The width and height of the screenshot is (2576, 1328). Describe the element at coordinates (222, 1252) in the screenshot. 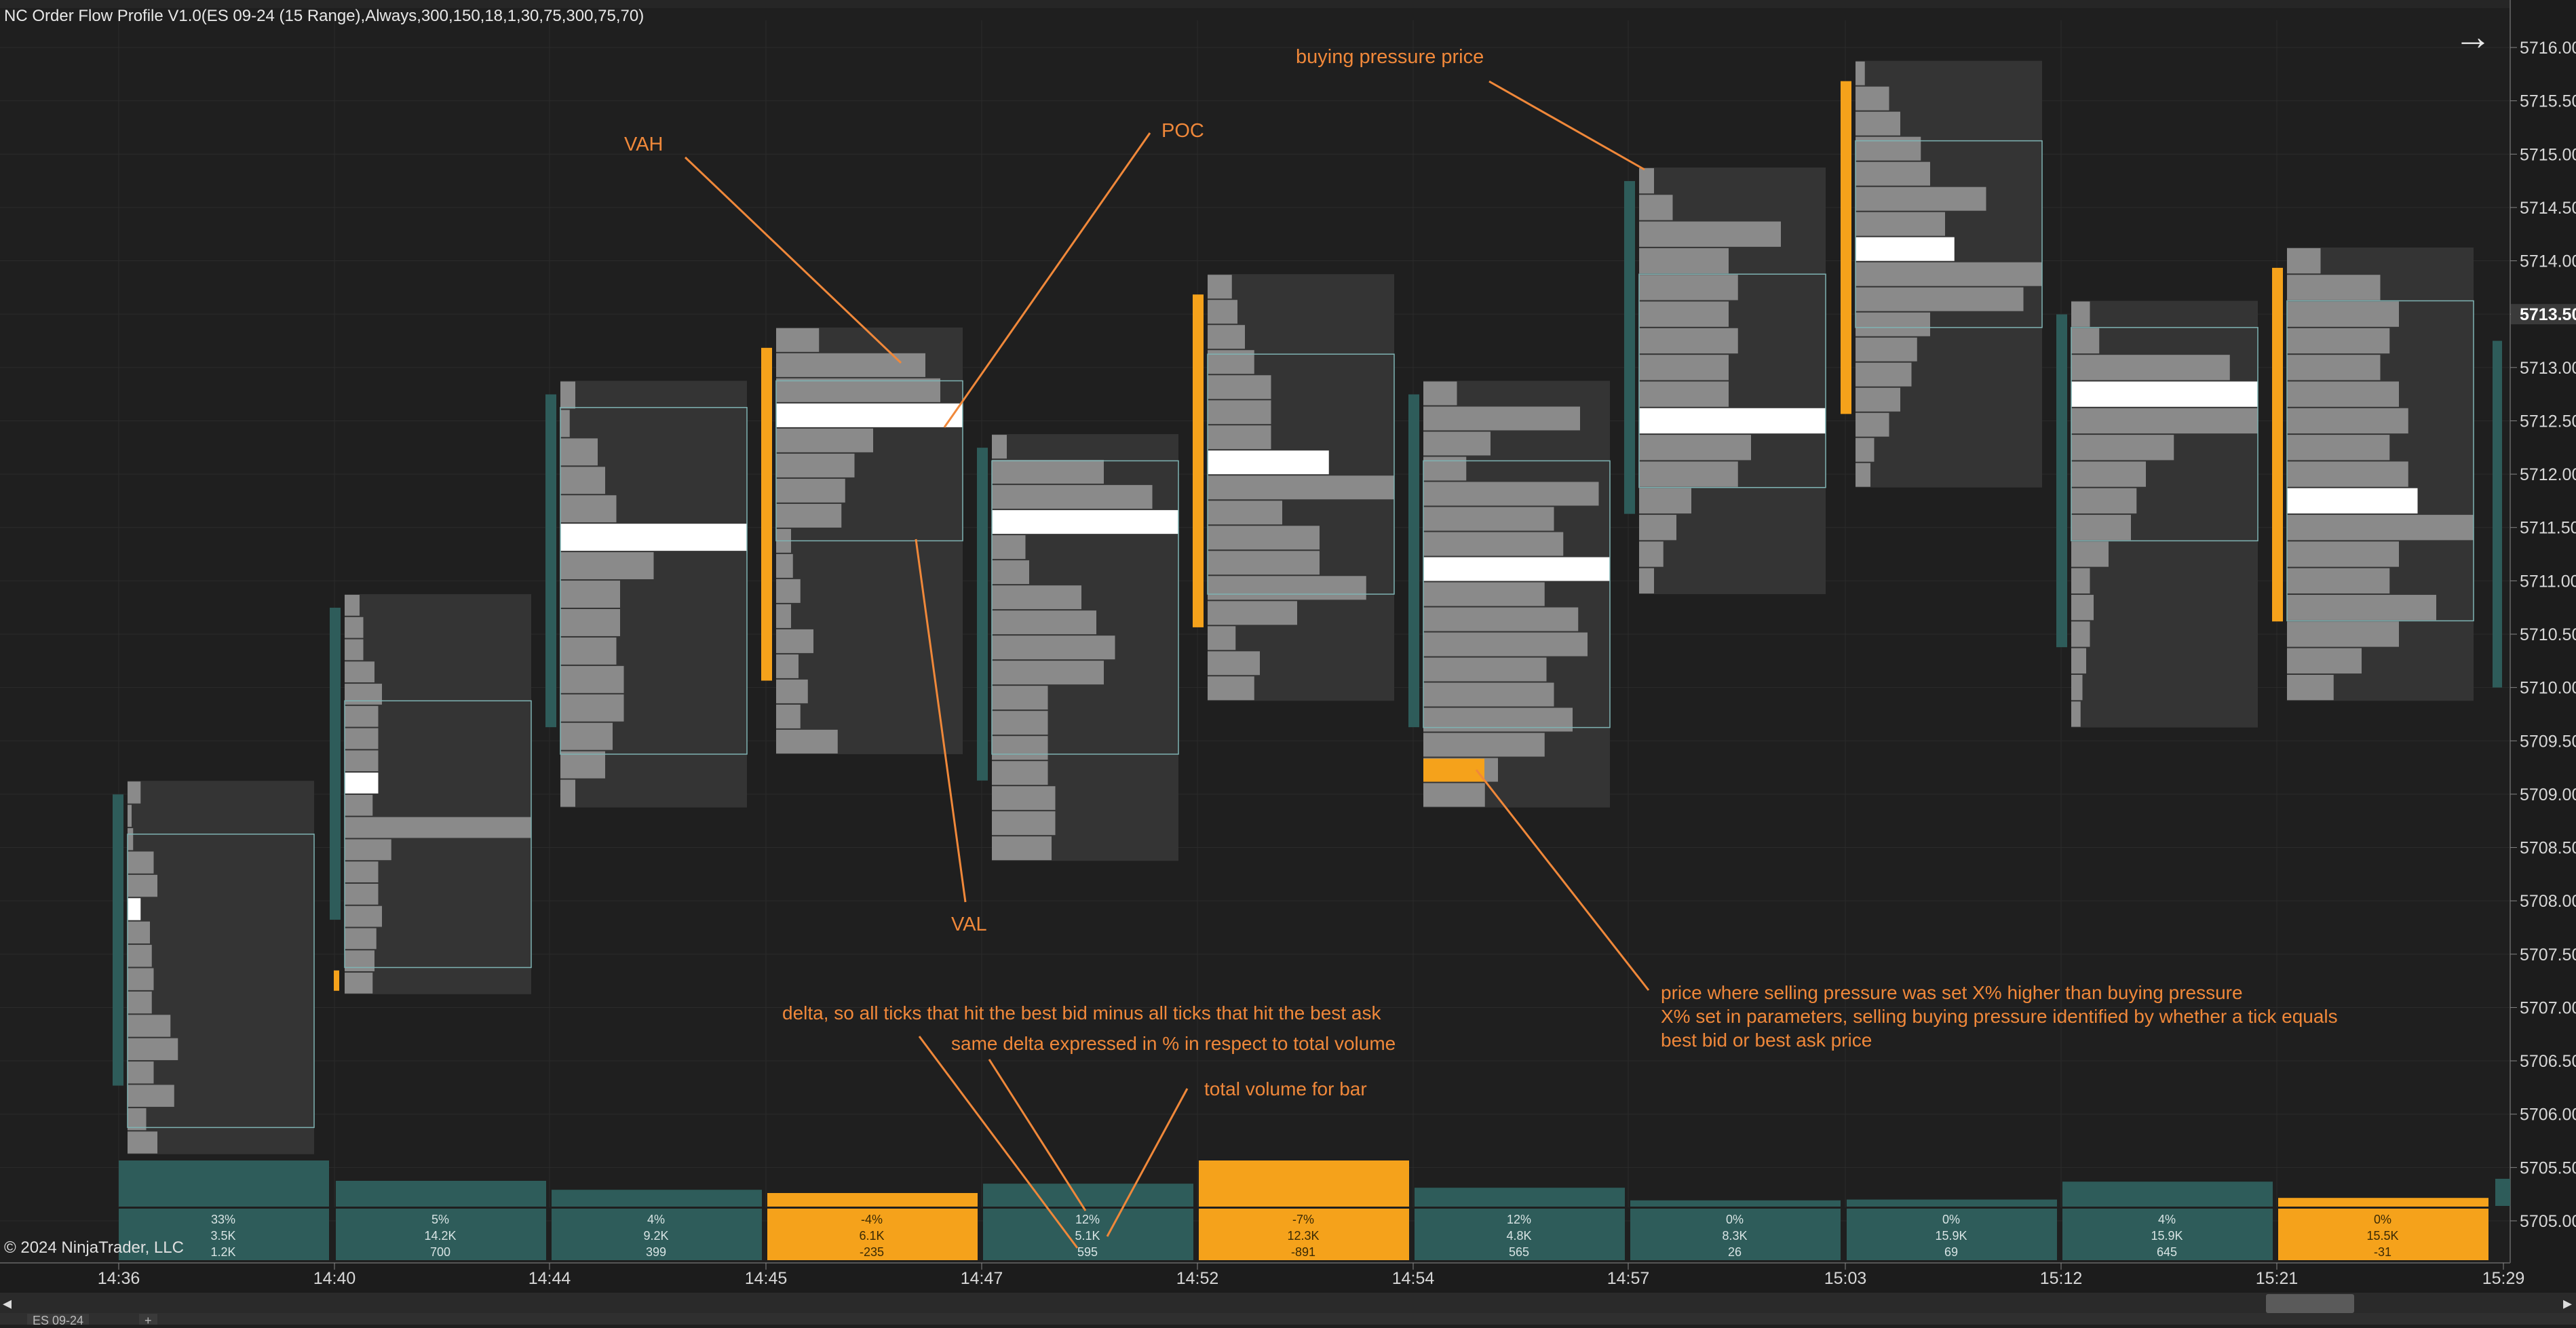

I see `delta-value: 1.2K` at that location.